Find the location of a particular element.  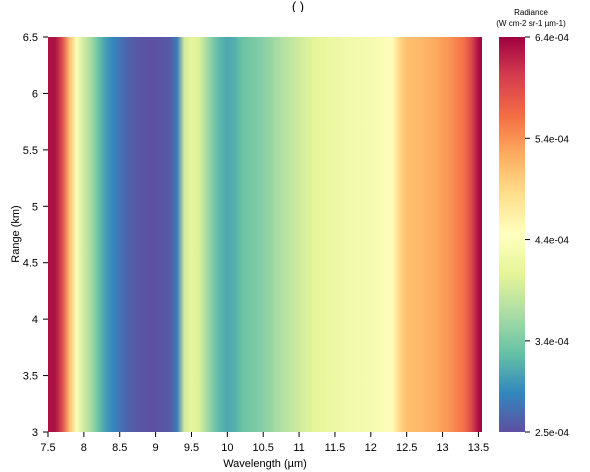

x-tick-label: 11.5 is located at coordinates (335, 448).